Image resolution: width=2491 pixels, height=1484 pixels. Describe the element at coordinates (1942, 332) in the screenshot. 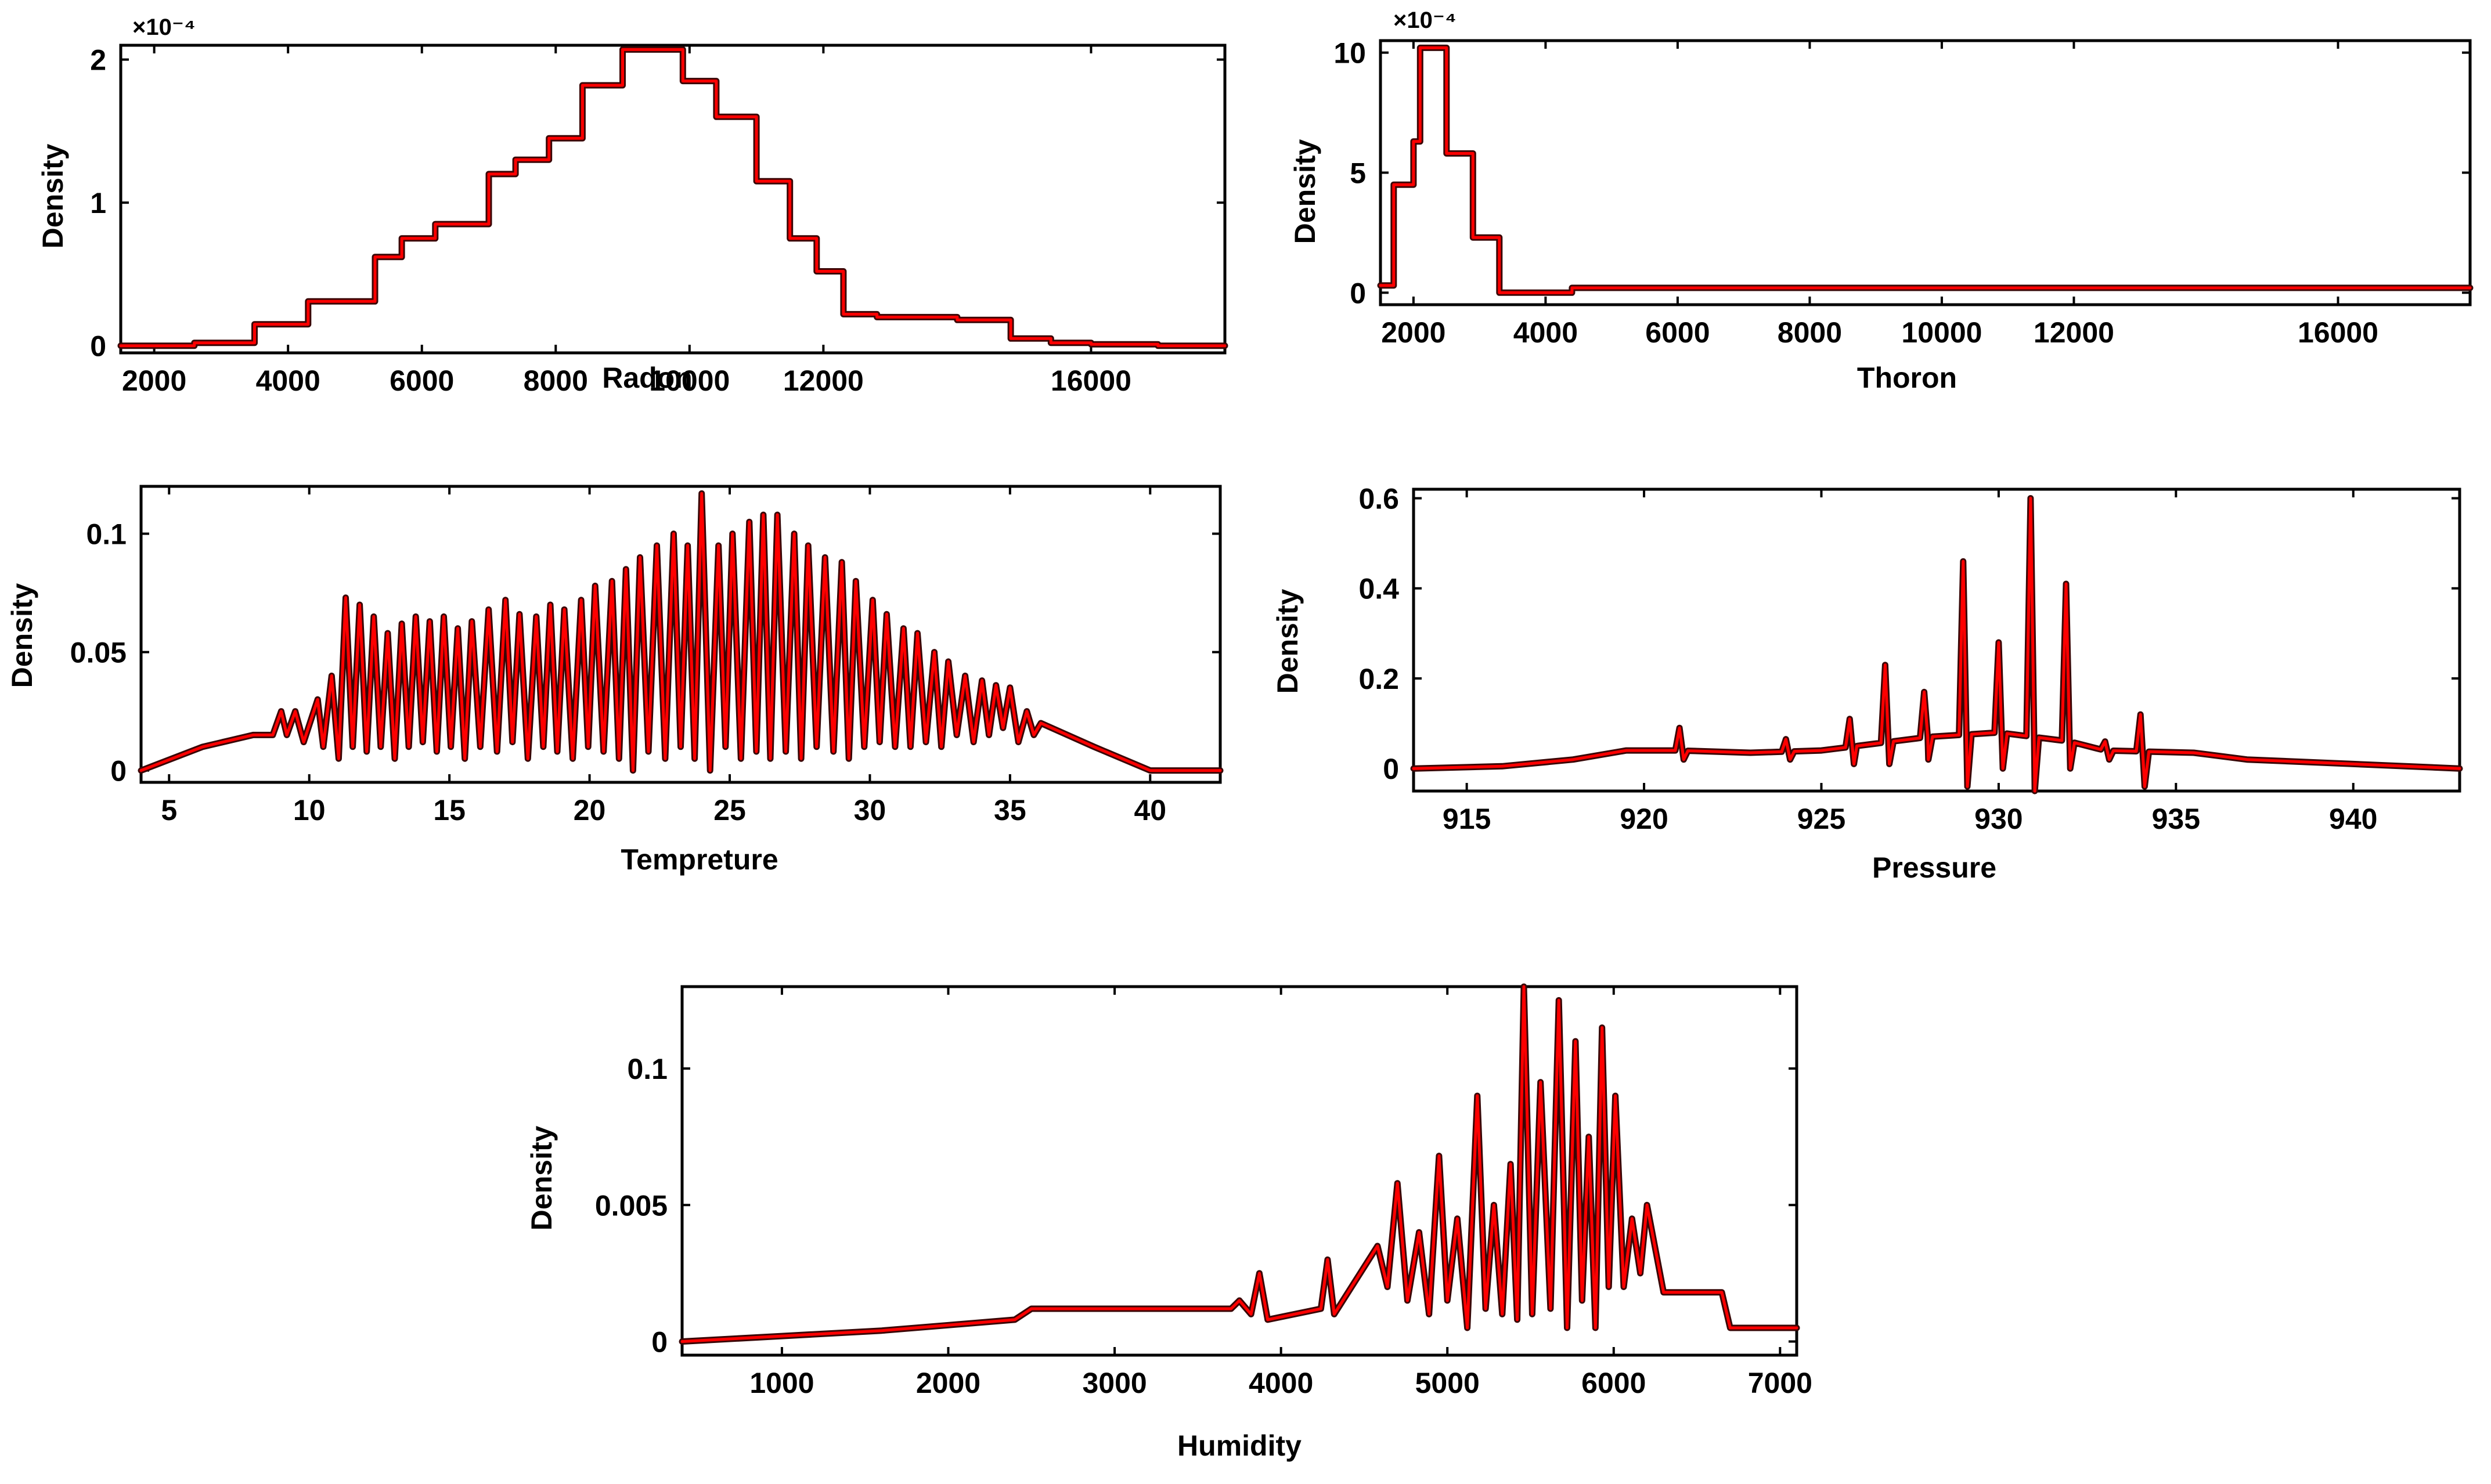

I see `thoron-x-tick-label: 10000` at that location.